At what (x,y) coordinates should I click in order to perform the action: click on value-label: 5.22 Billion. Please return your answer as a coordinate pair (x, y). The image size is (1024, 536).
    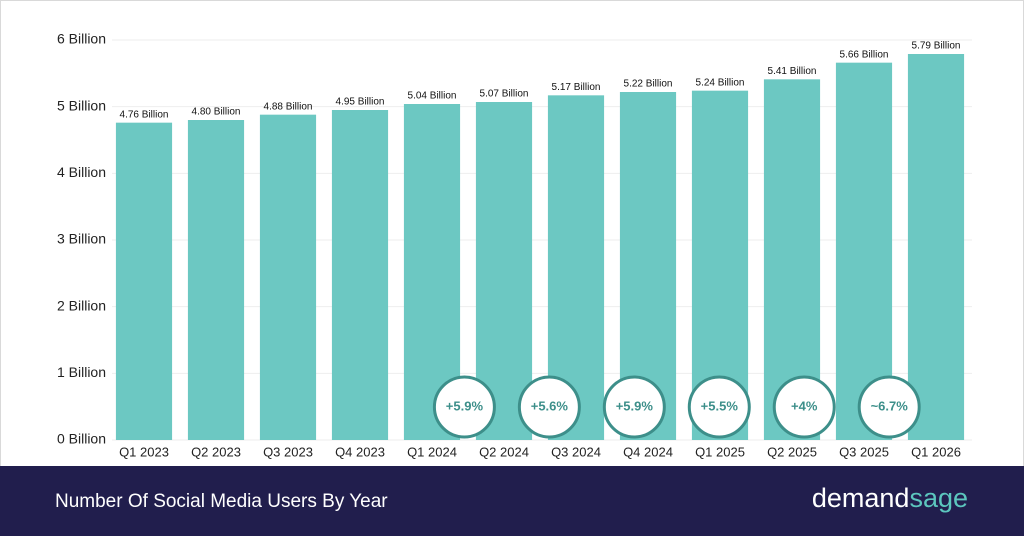
    Looking at the image, I should click on (648, 84).